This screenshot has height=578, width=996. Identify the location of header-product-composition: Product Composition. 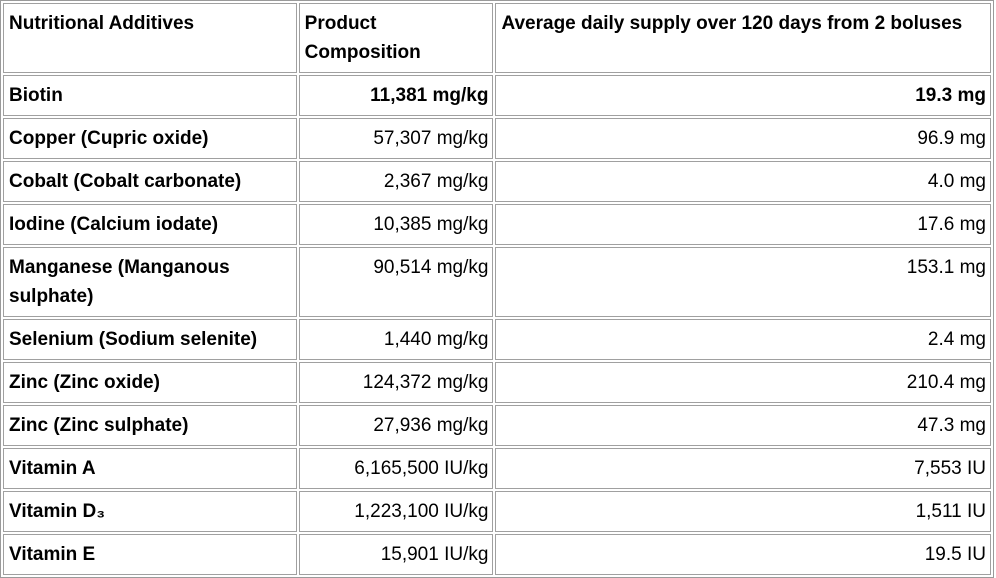
(396, 38).